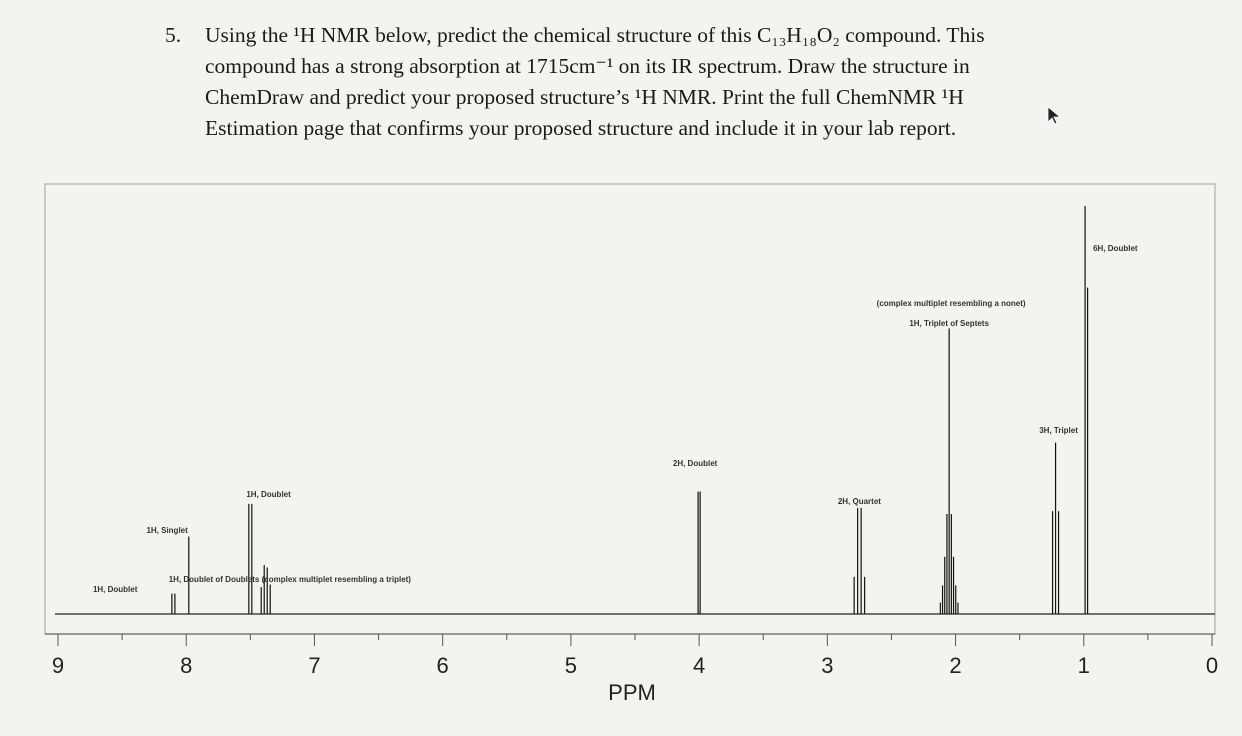  Describe the element at coordinates (827, 665) in the screenshot. I see `x-tick-label-3: 3` at that location.